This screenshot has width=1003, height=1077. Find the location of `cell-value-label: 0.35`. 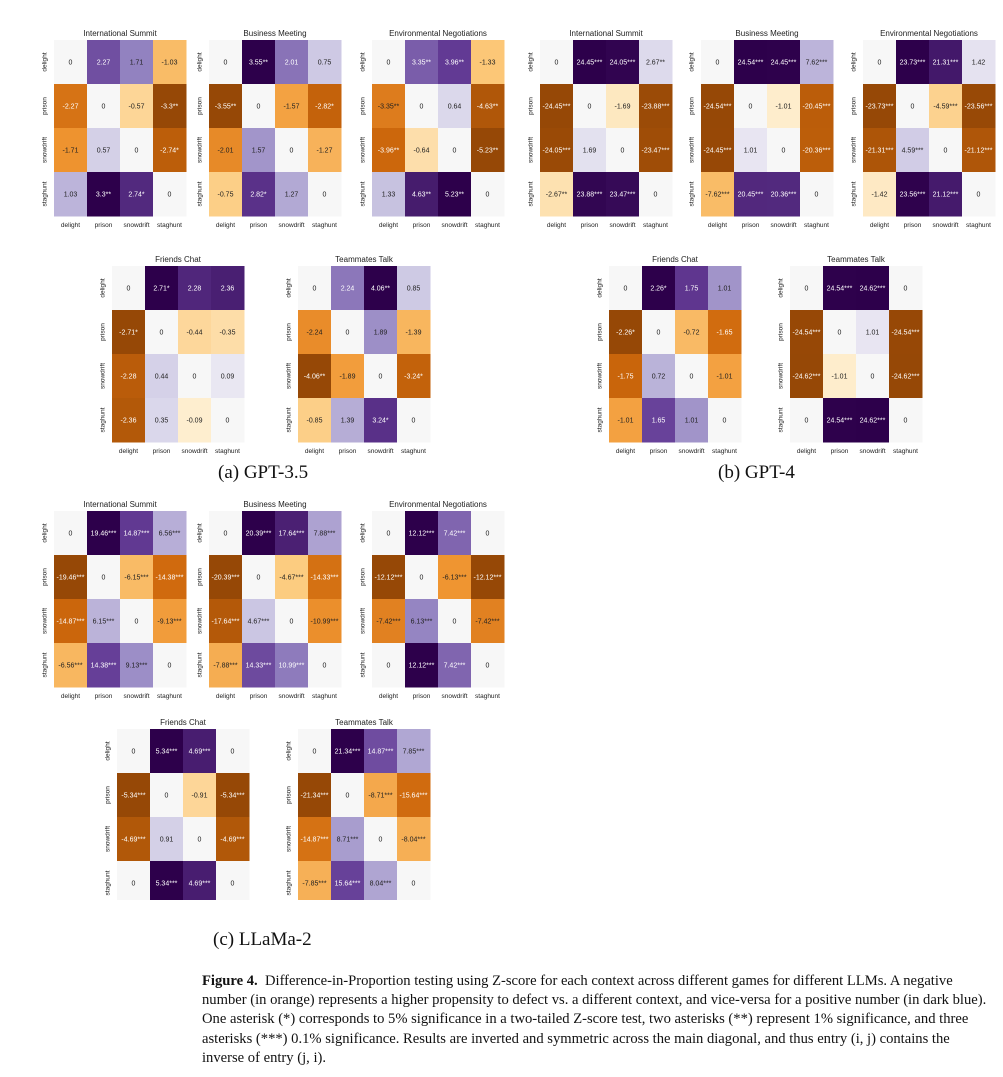

cell-value-label: 0.35 is located at coordinates (162, 421).